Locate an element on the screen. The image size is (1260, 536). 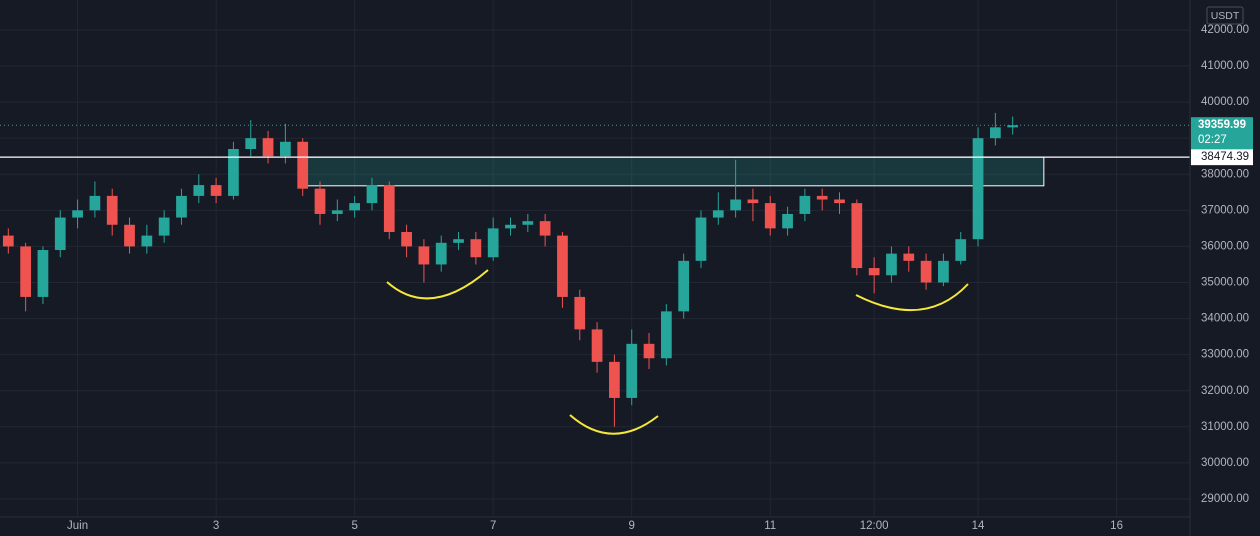
y-tick-label: 33000.00 is located at coordinates (1225, 355).